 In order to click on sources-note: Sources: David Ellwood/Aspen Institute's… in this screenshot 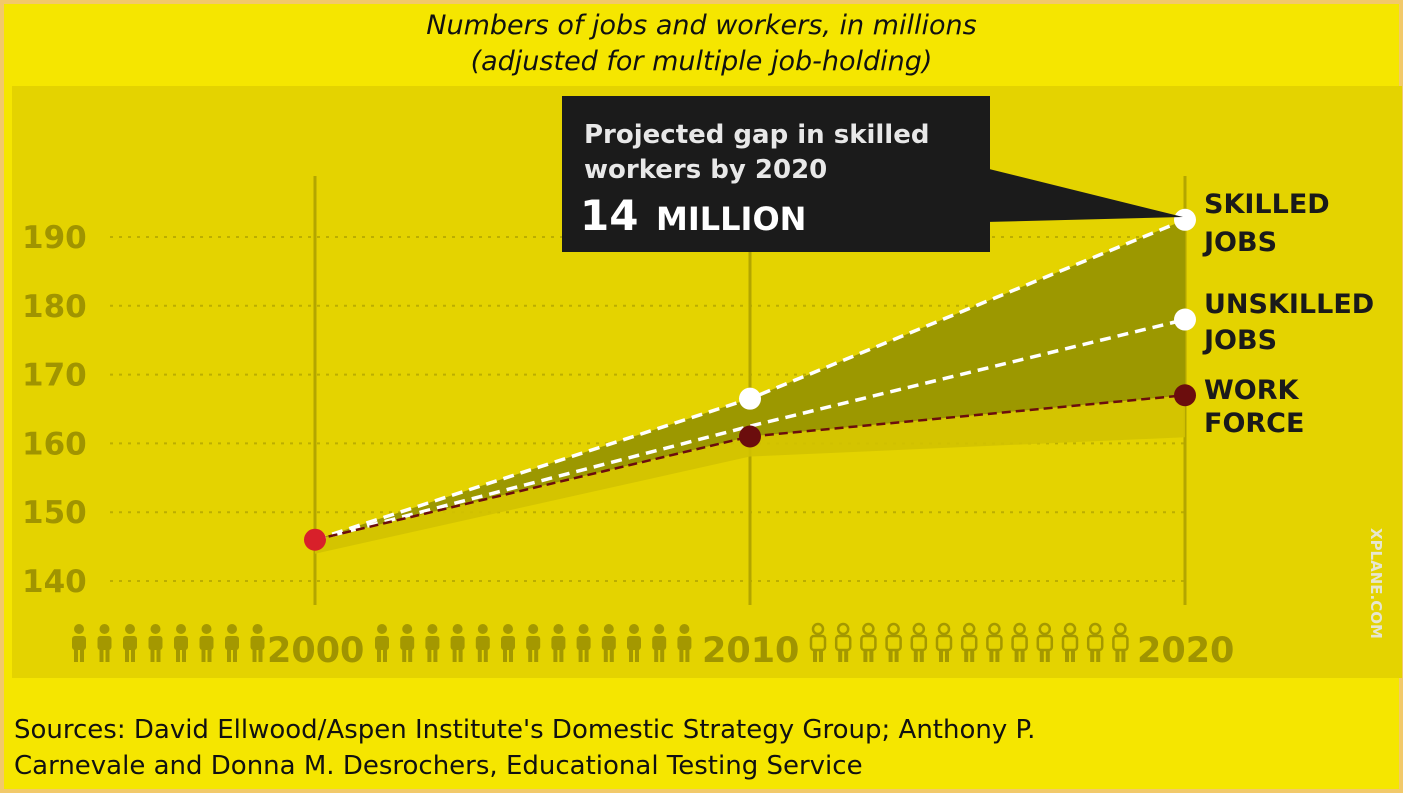, I will do `click(699, 748)`.